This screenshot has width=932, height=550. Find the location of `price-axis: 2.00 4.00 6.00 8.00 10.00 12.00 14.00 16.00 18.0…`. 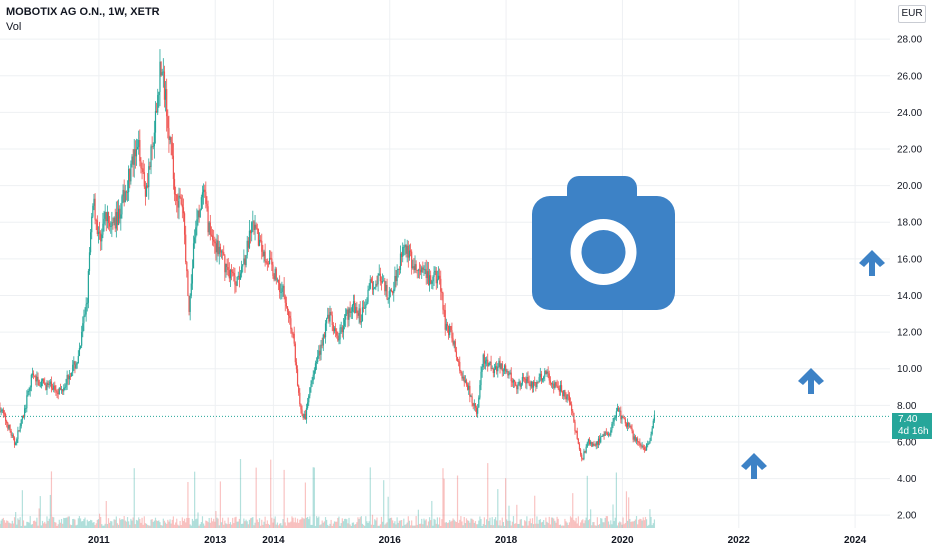

price-axis: 2.00 4.00 6.00 8.00 10.00 12.00 14.00 16.00 18.0… is located at coordinates (909, 278).